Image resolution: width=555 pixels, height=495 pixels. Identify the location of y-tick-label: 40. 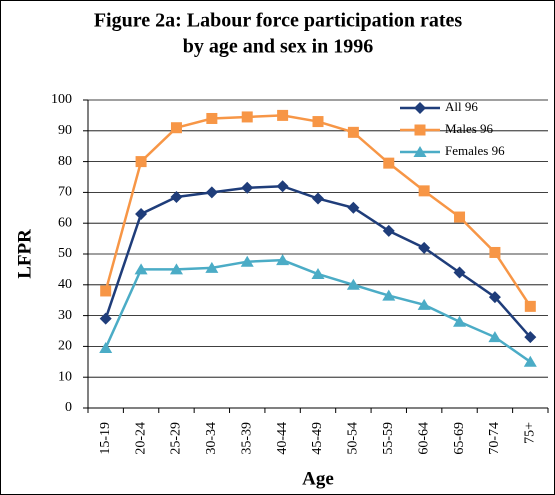
(65, 284).